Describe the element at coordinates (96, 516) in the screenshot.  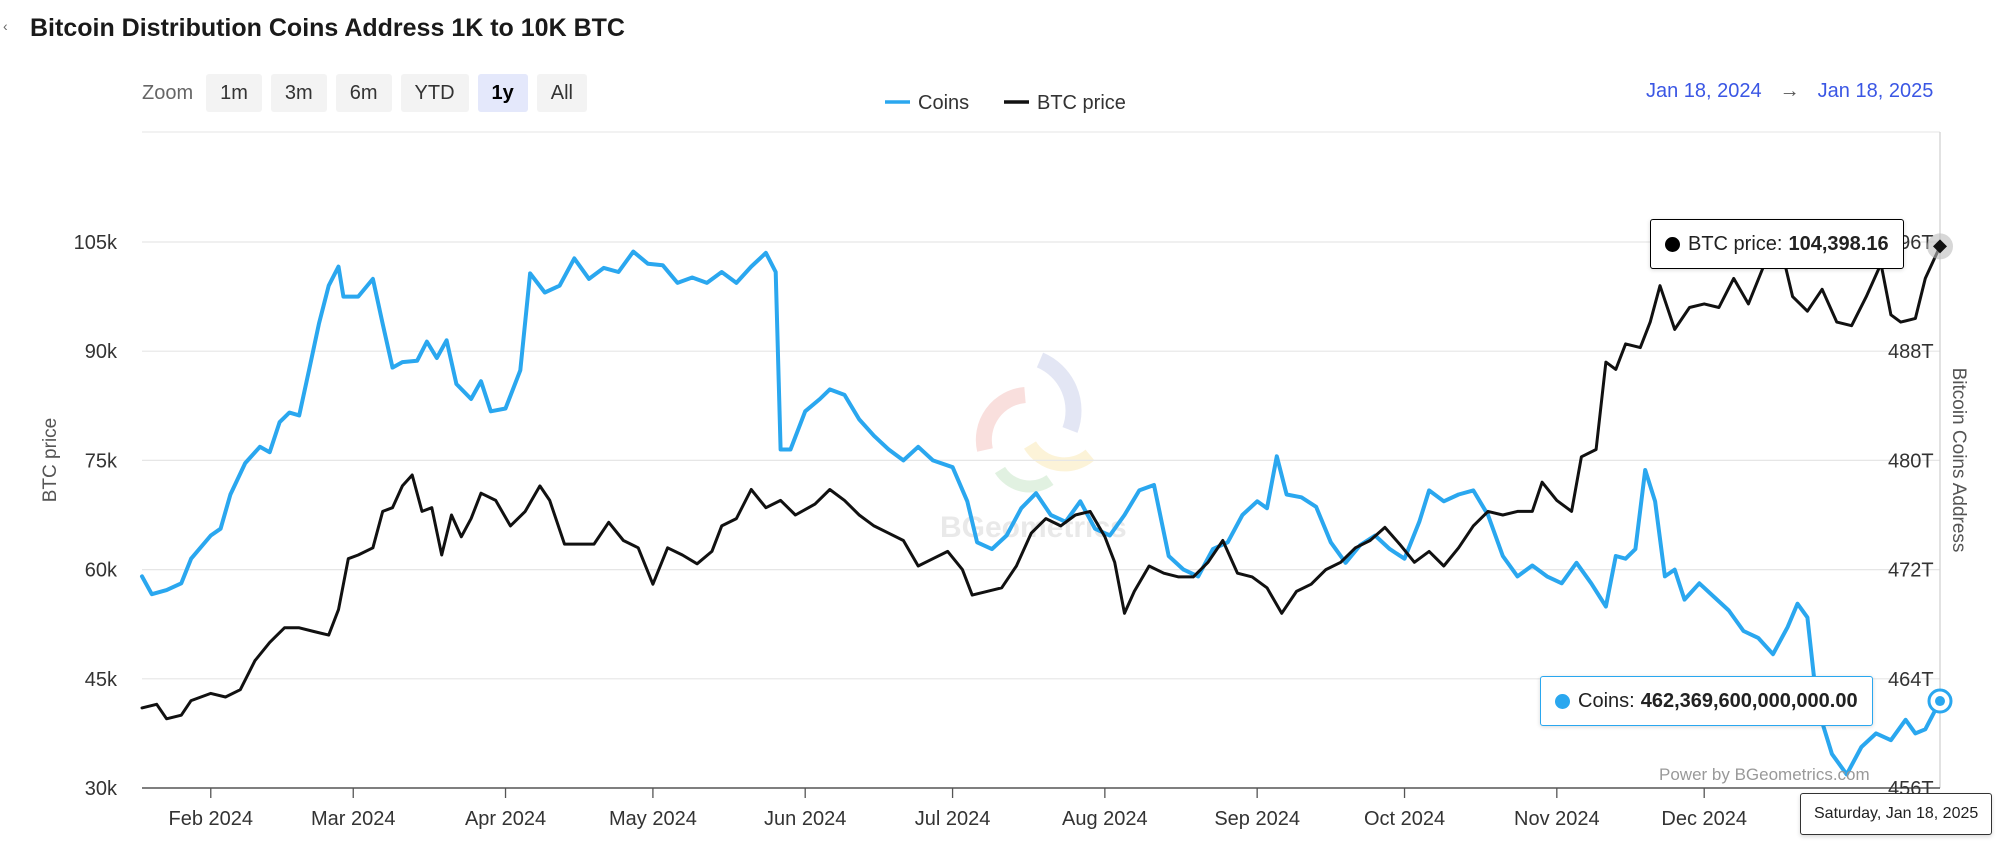
I see `y-axis-left: 30k 45k 60k 75k 90k 105k` at that location.